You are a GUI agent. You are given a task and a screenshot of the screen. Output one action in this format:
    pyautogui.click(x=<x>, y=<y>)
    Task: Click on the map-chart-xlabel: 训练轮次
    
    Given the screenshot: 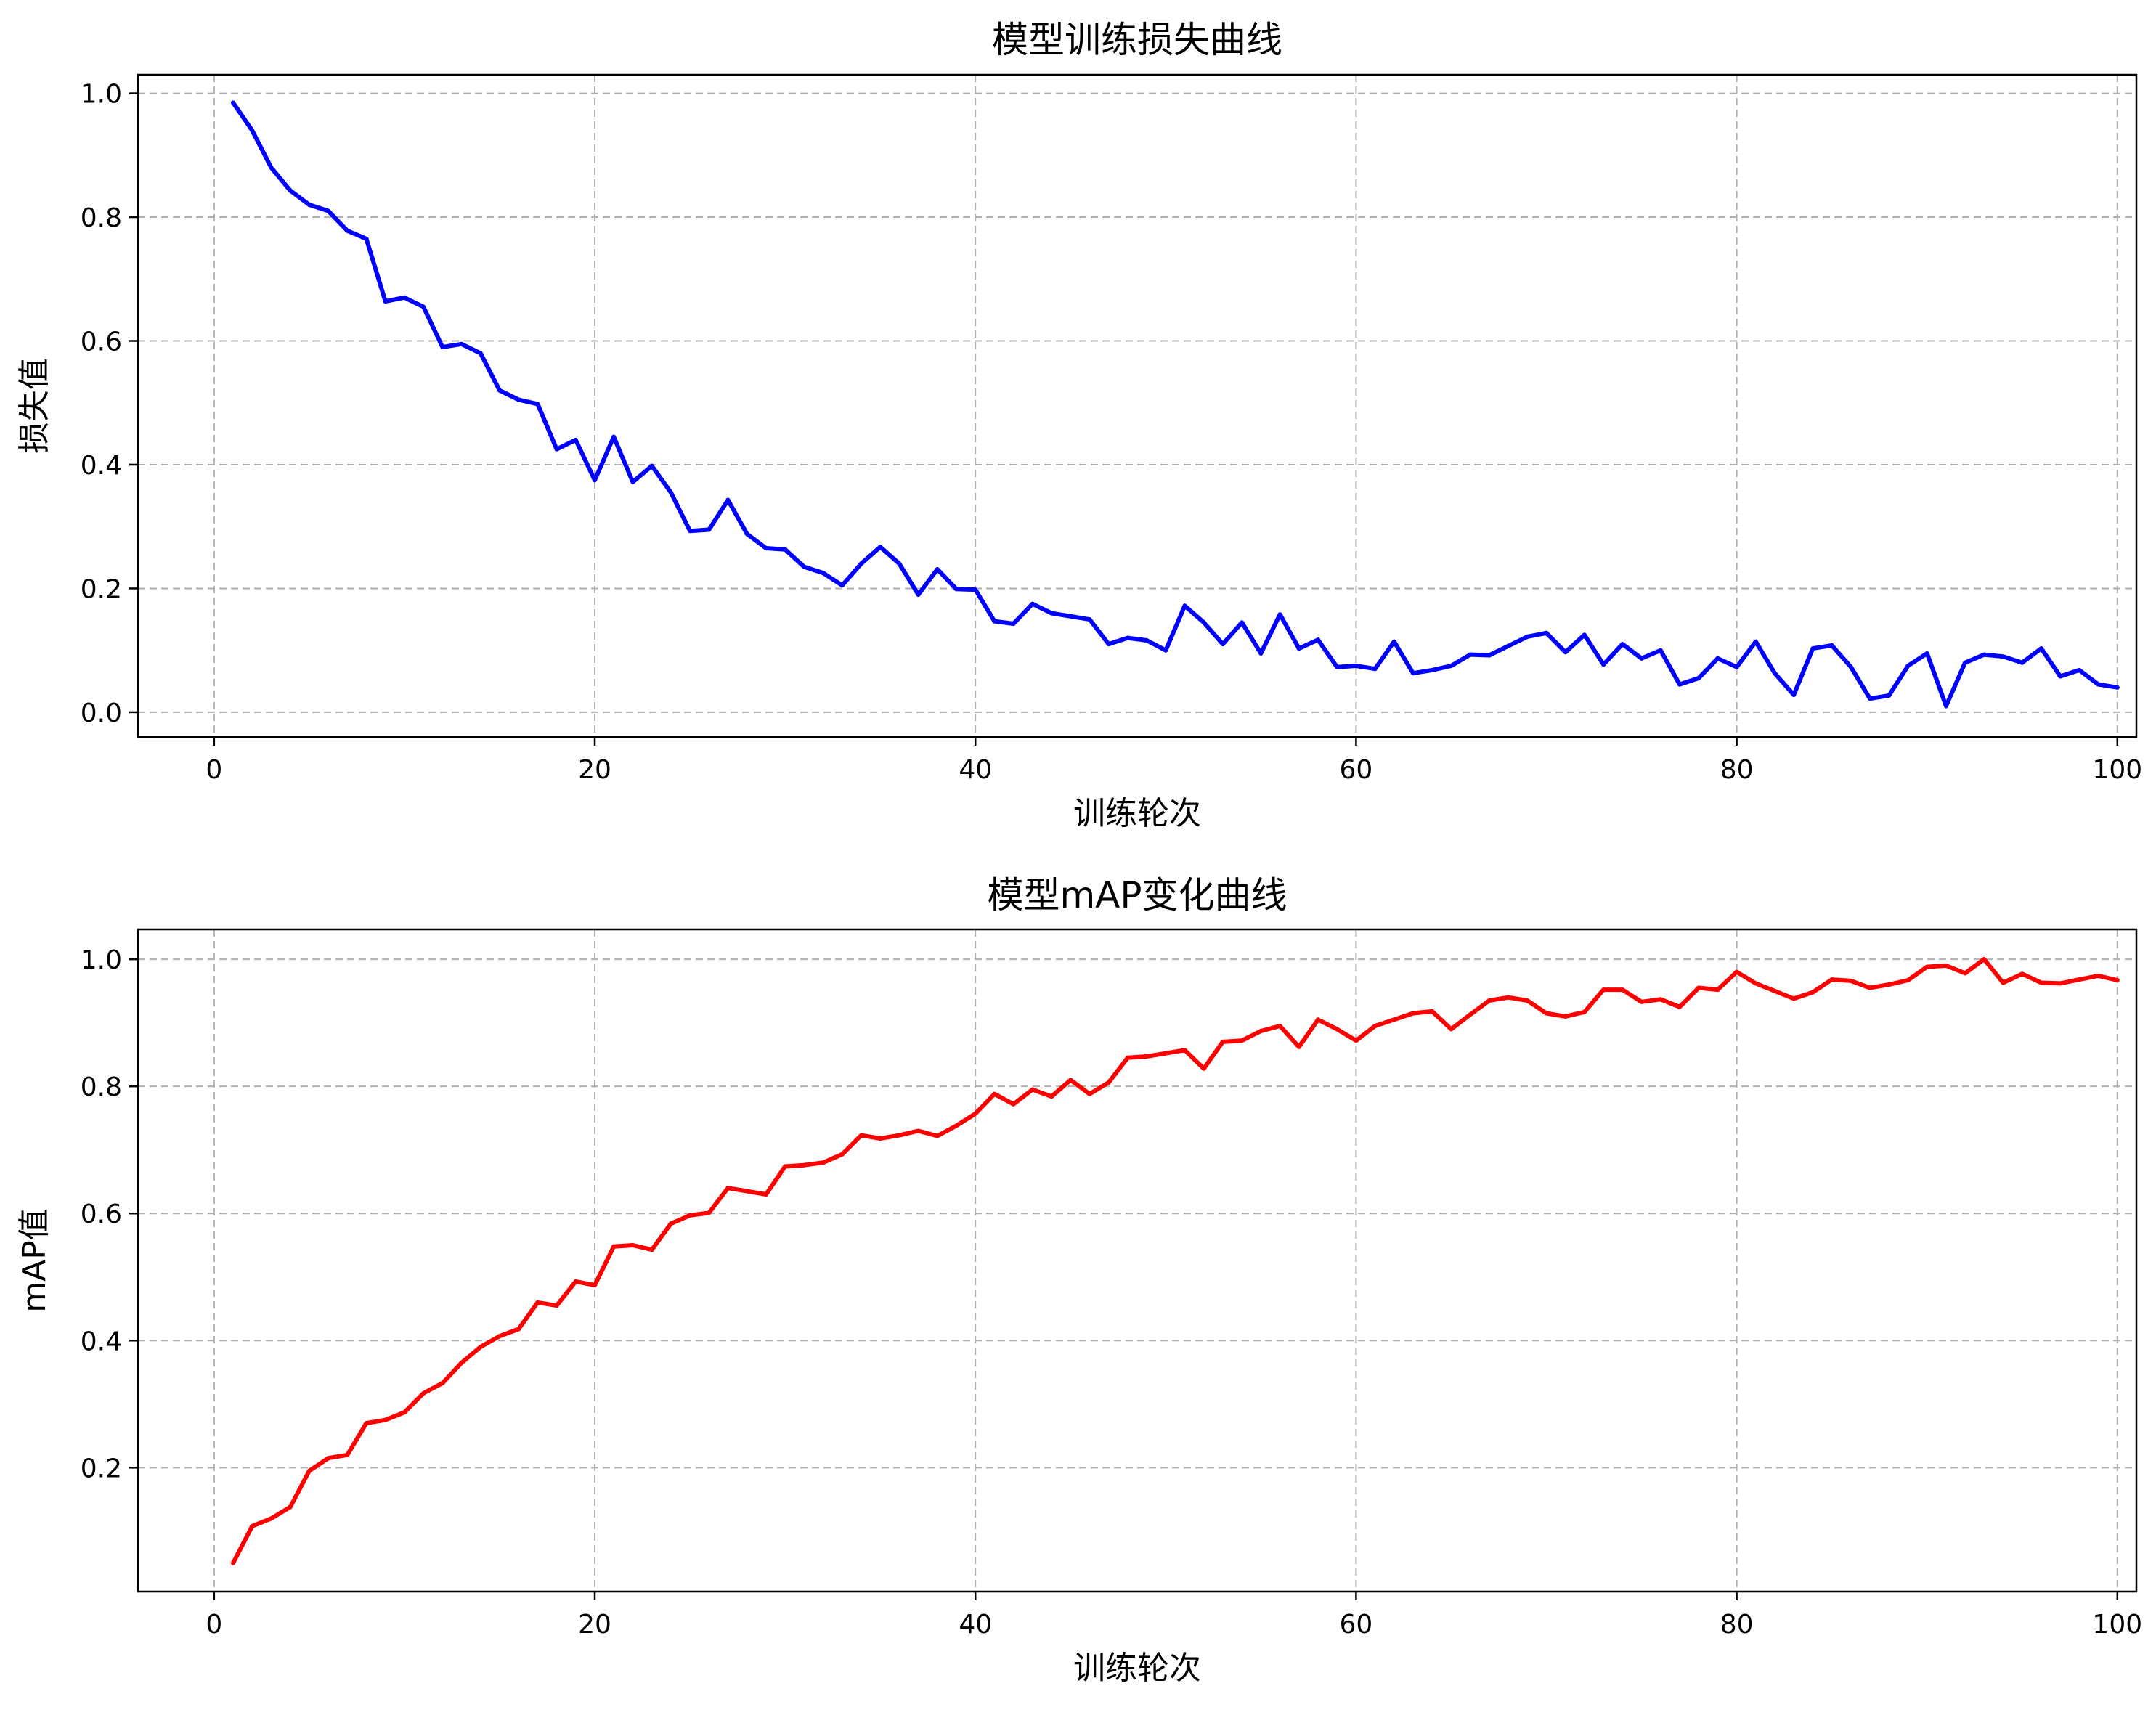 What is the action you would take?
    pyautogui.click(x=1137, y=1668)
    